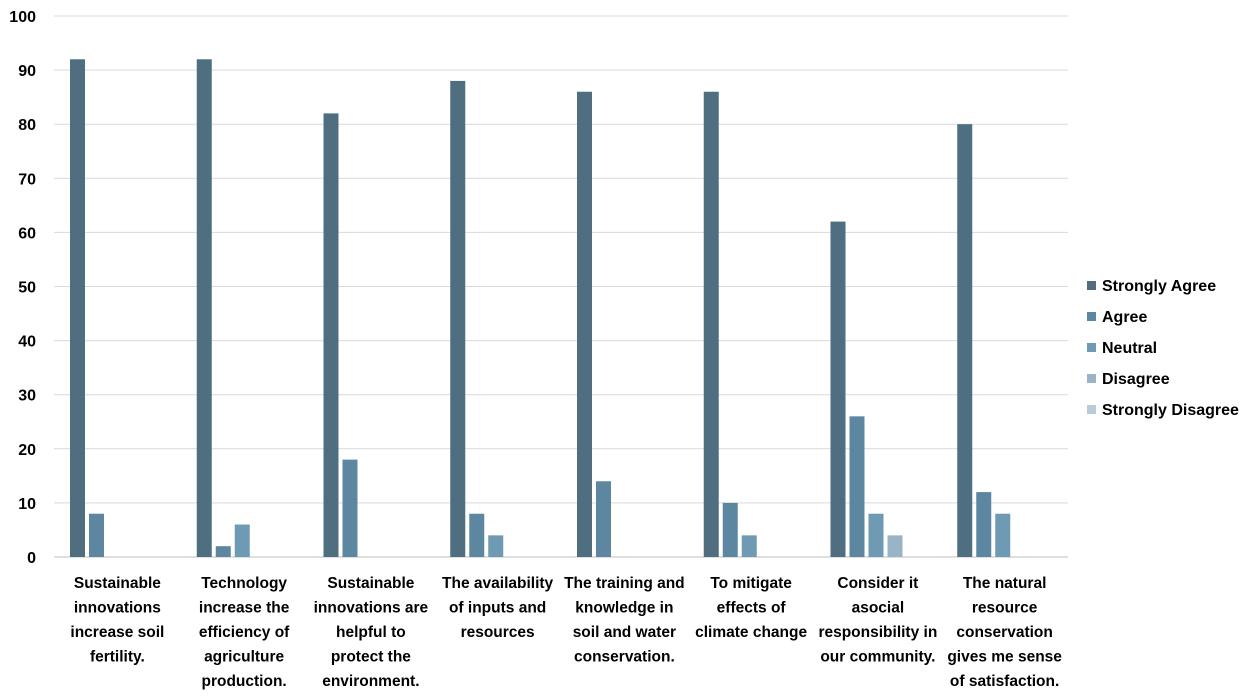 Image resolution: width=1249 pixels, height=696 pixels. What do you see at coordinates (878, 608) in the screenshot?
I see `x-category-label-line: asocial` at bounding box center [878, 608].